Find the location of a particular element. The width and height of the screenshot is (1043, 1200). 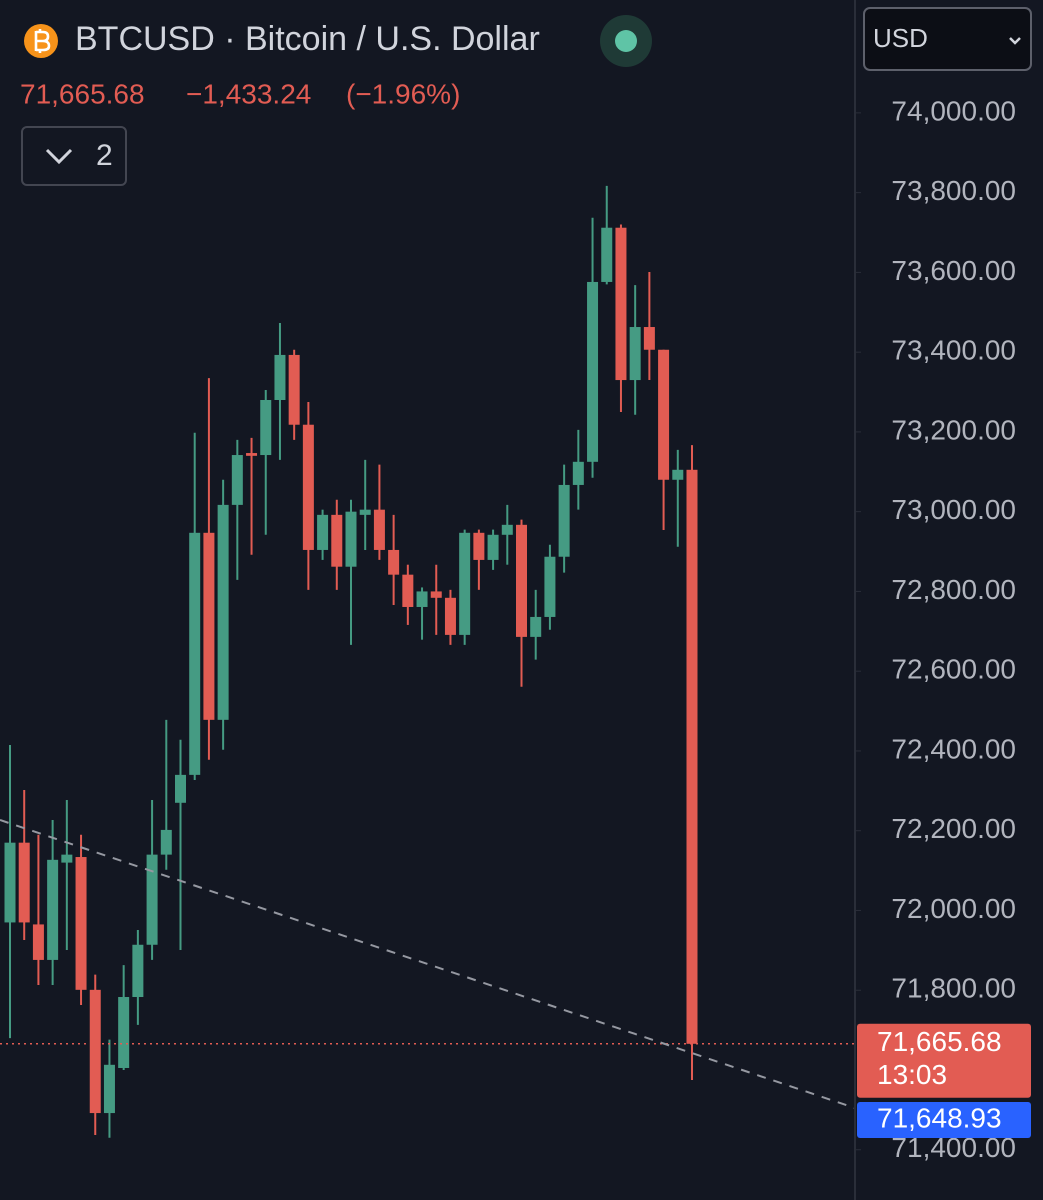

bid-price-label: 71,648.93 is located at coordinates (939, 1117).